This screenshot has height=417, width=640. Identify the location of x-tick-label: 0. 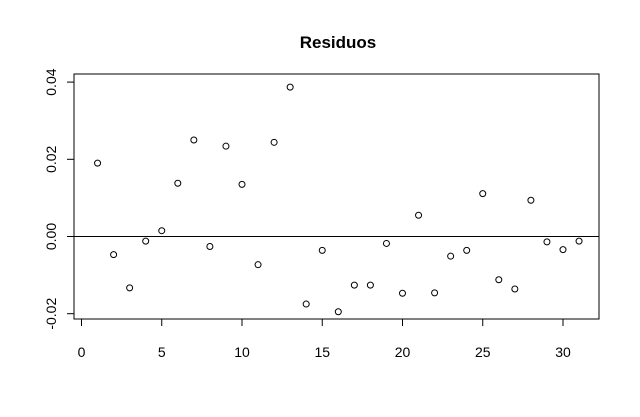
(82, 352).